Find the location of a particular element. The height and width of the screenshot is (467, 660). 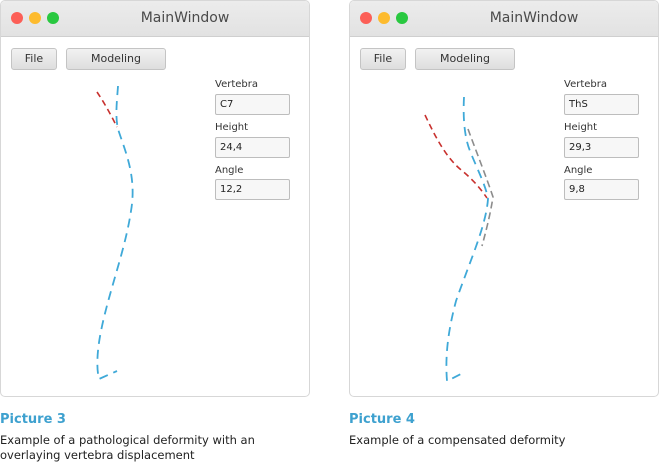

angle-field: 9,8 is located at coordinates (601, 189).